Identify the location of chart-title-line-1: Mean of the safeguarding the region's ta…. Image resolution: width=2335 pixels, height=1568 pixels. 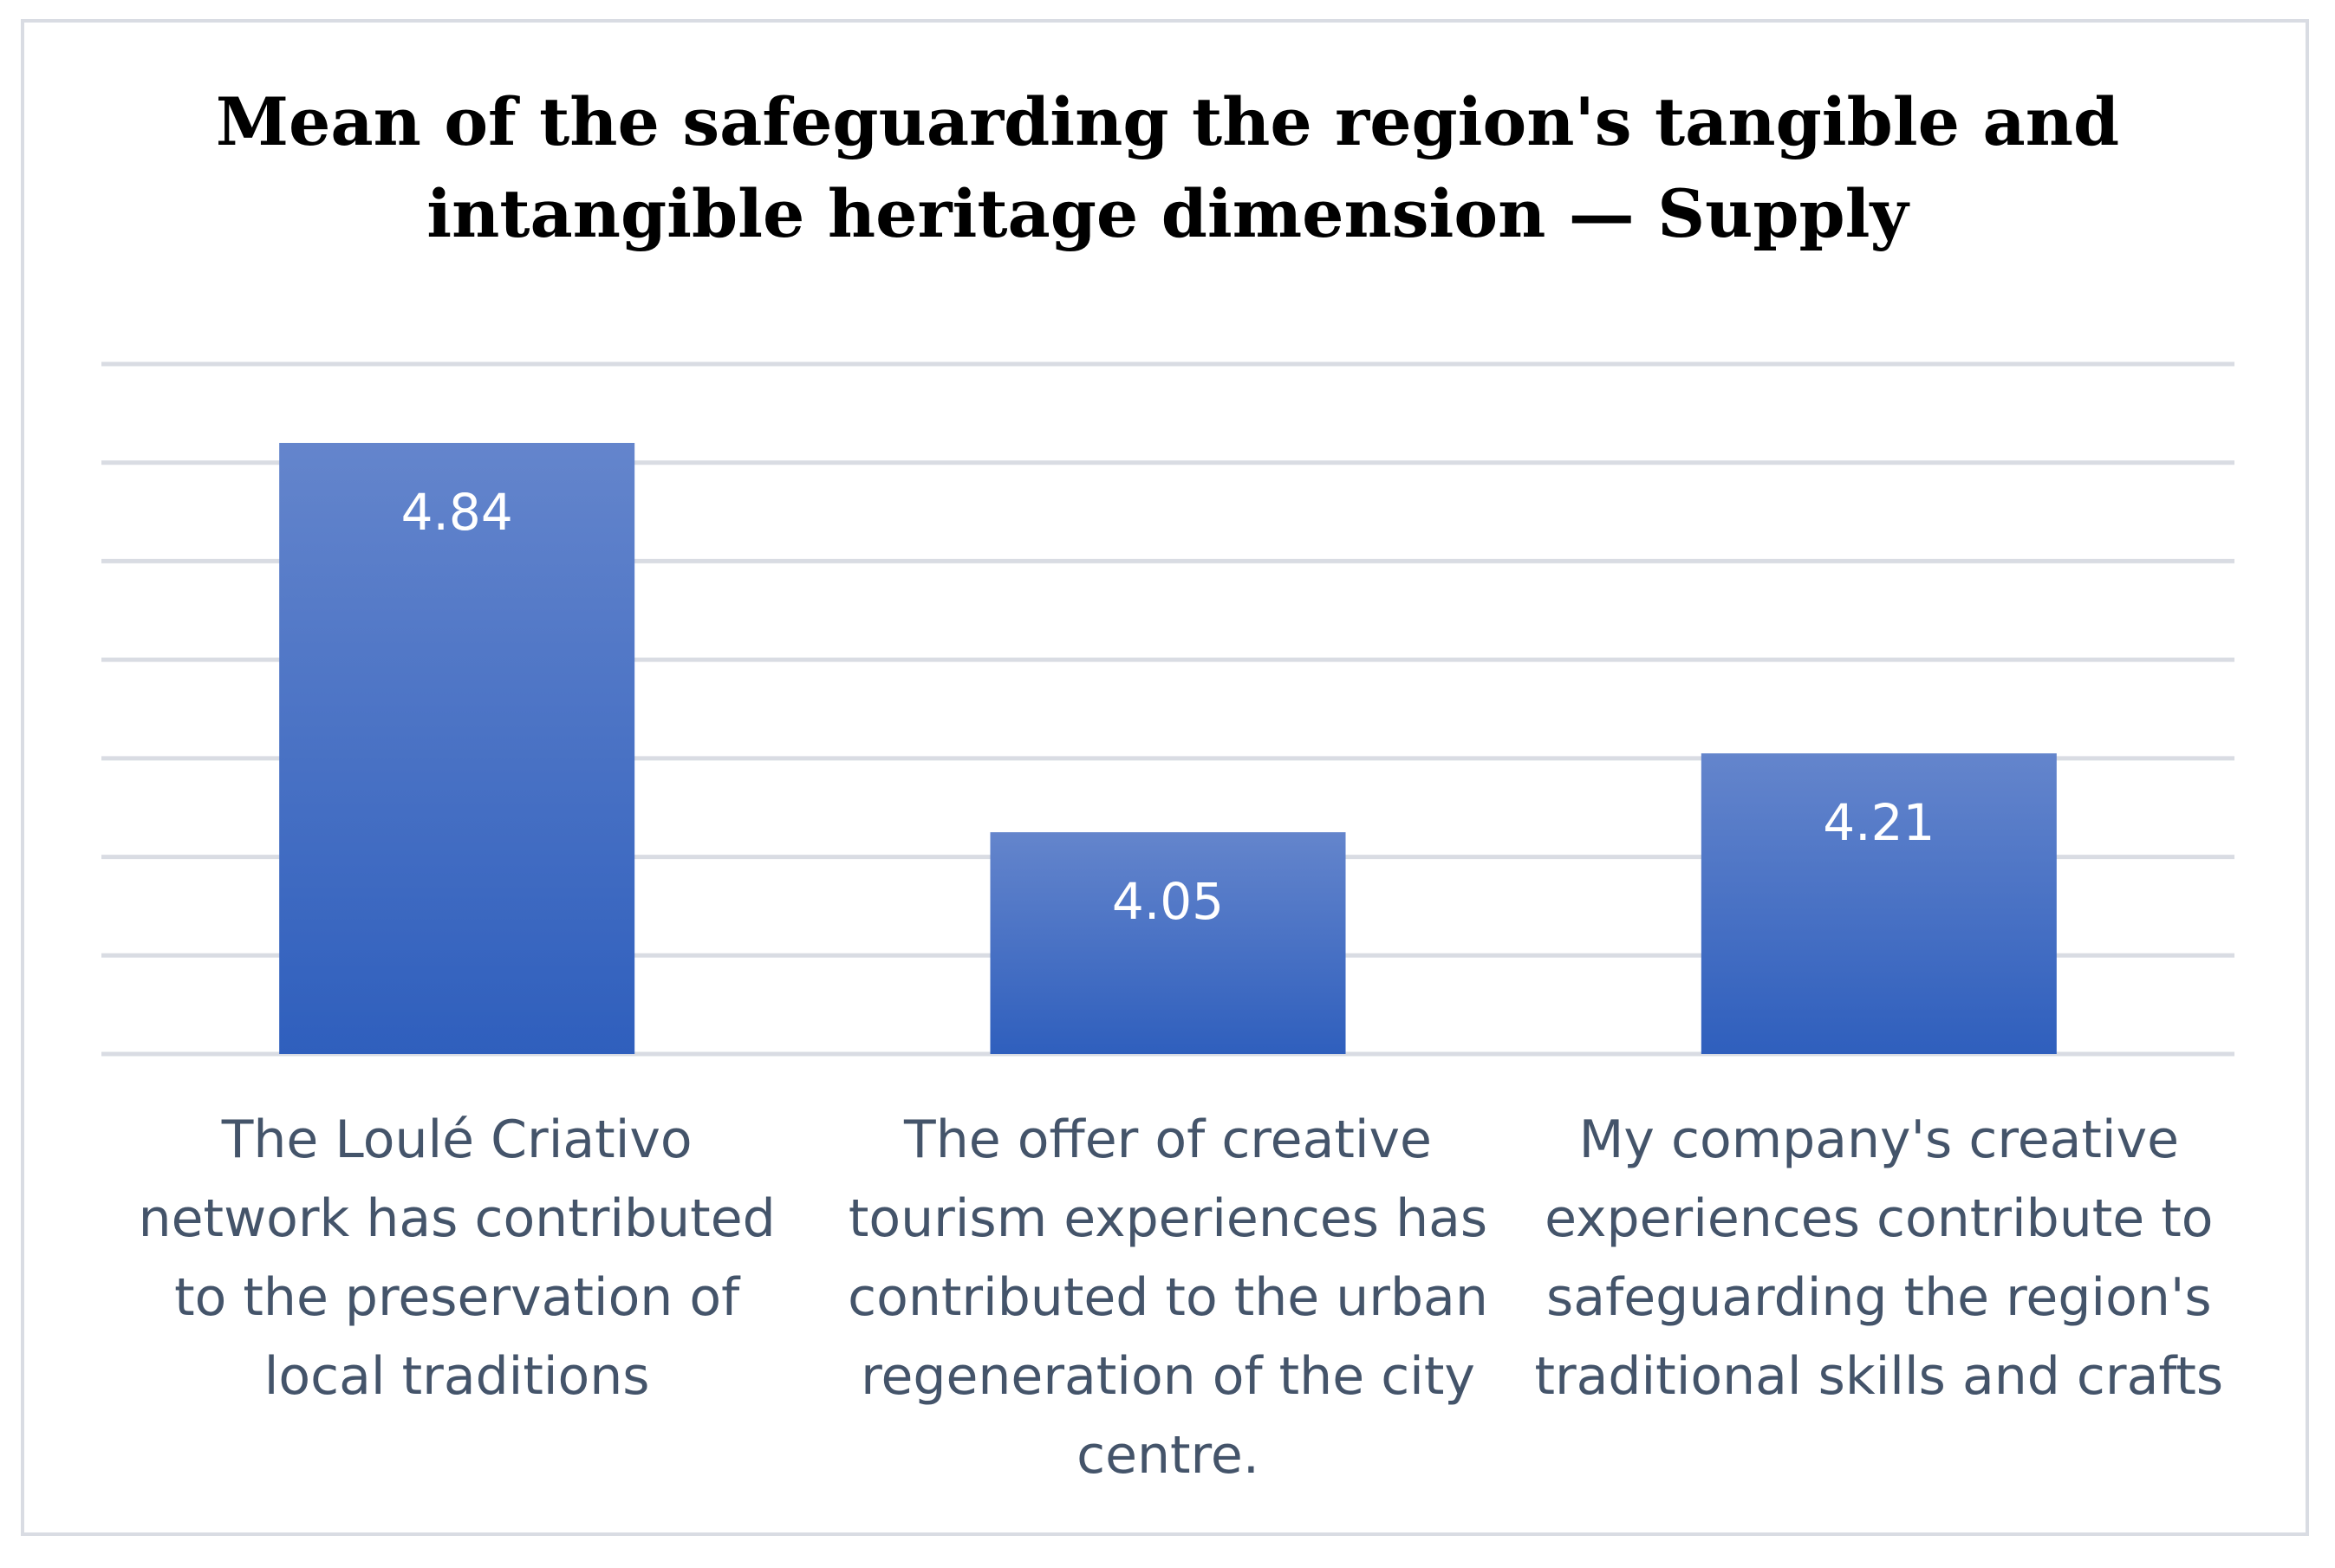
(1167, 121).